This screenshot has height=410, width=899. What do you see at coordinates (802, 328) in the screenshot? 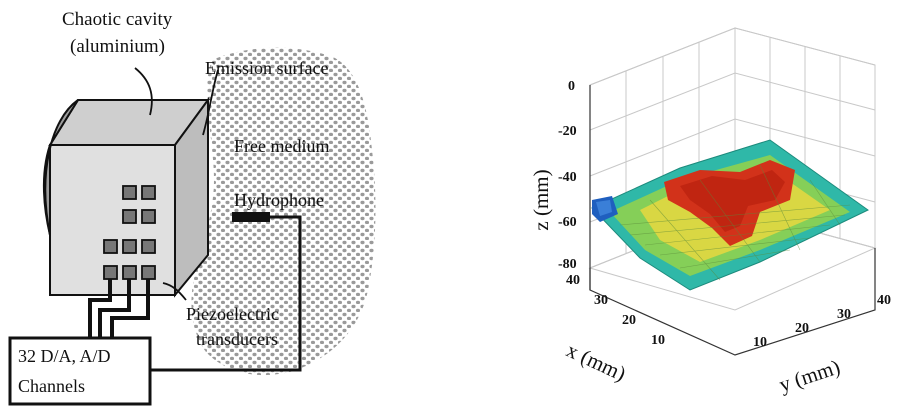
I see `y-tick-1: 20` at bounding box center [802, 328].